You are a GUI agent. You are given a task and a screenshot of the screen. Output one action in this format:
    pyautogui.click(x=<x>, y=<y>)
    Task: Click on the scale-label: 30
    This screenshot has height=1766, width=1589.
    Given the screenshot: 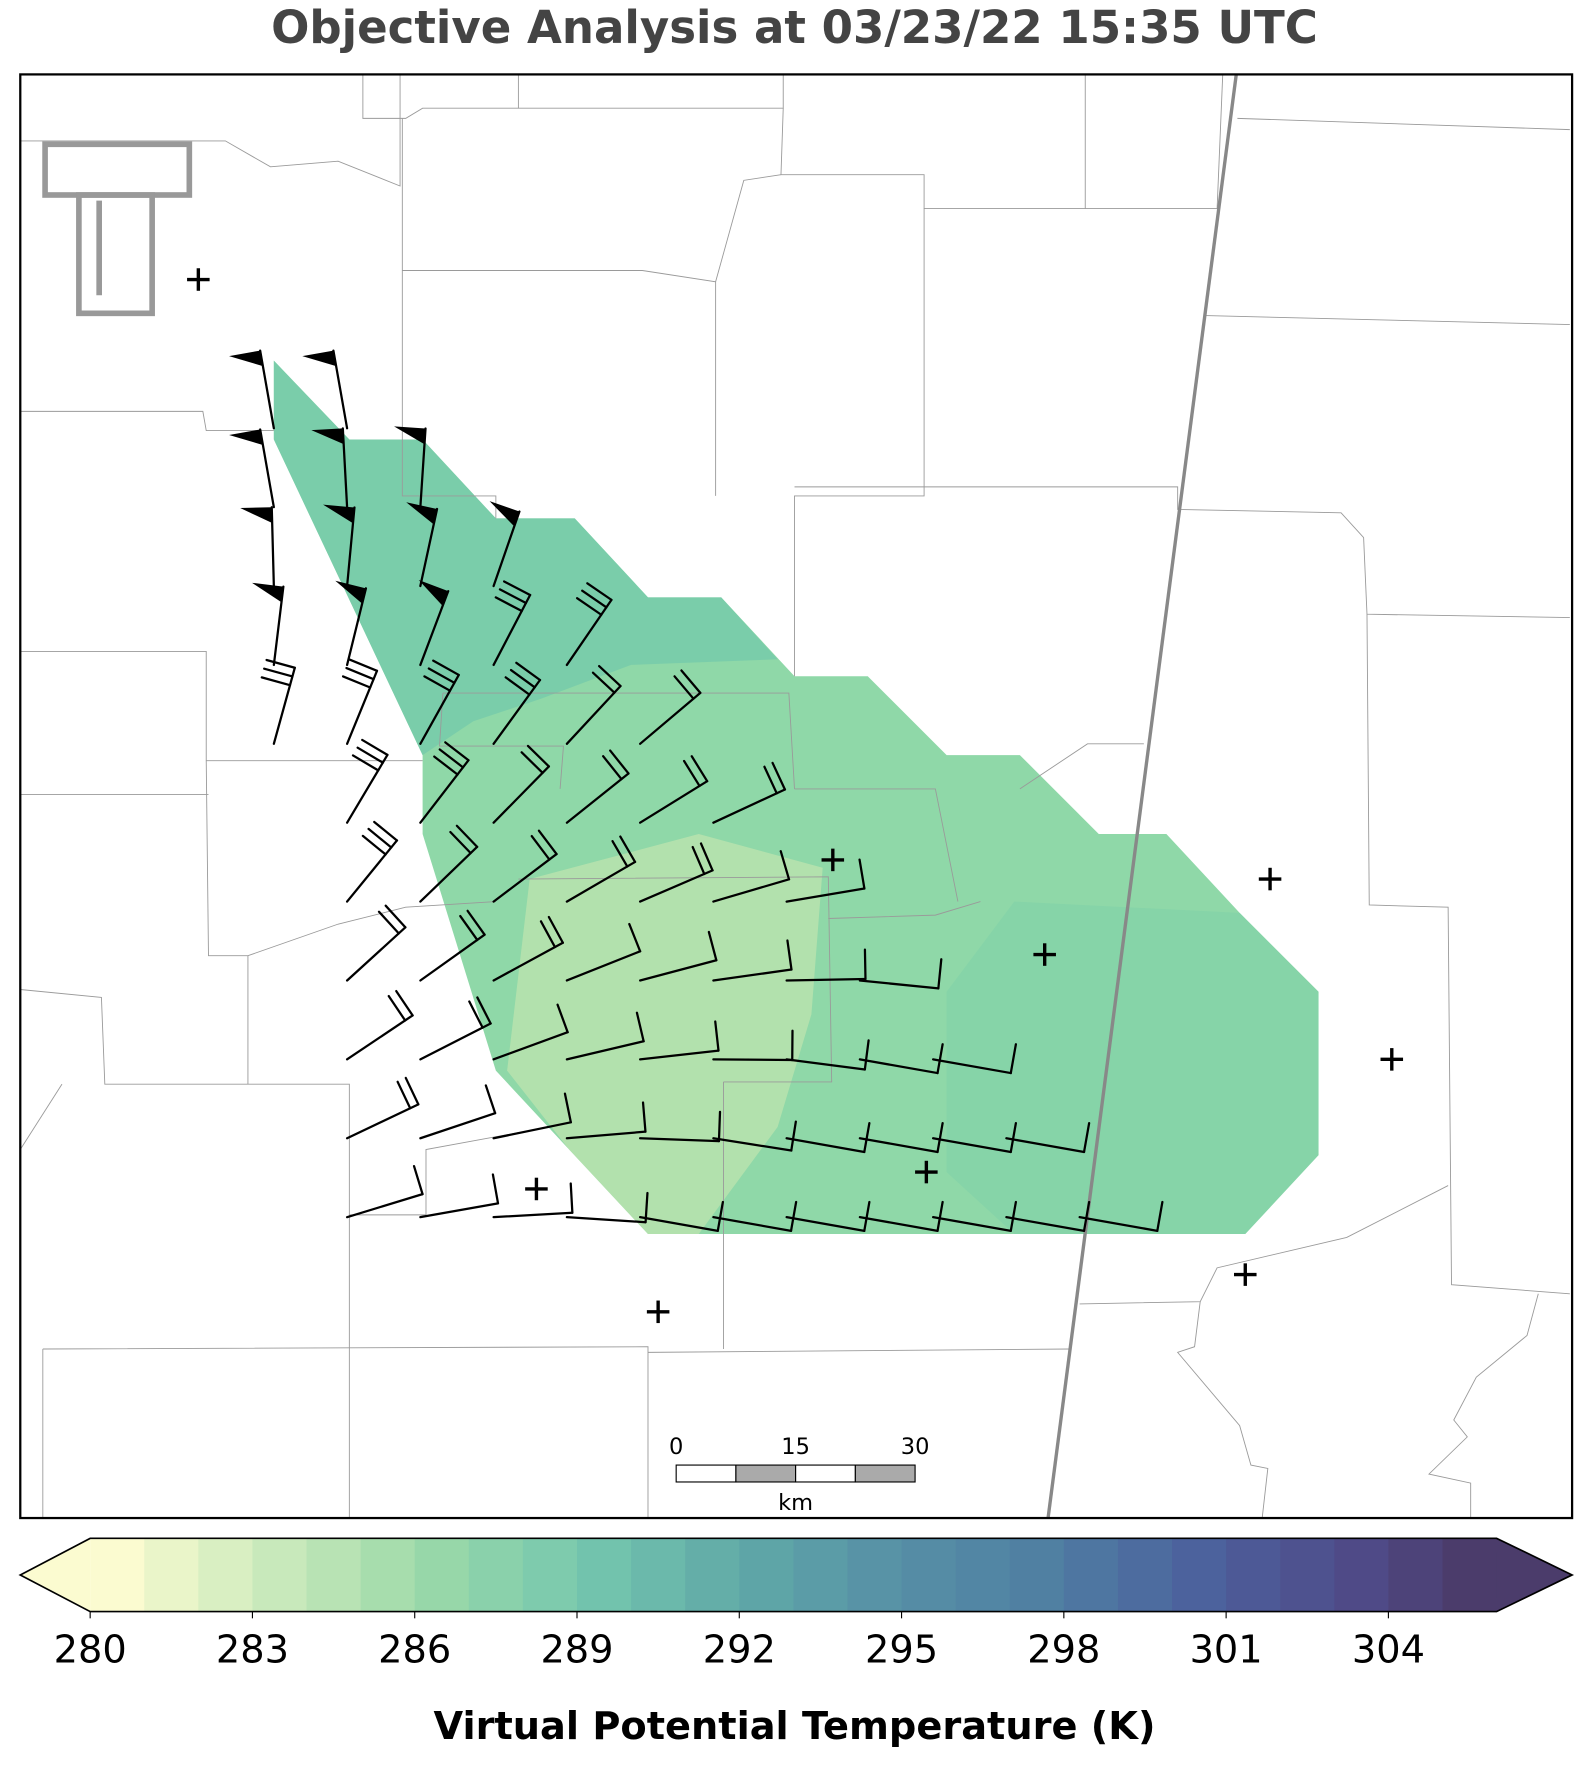 What is the action you would take?
    pyautogui.click(x=915, y=1447)
    